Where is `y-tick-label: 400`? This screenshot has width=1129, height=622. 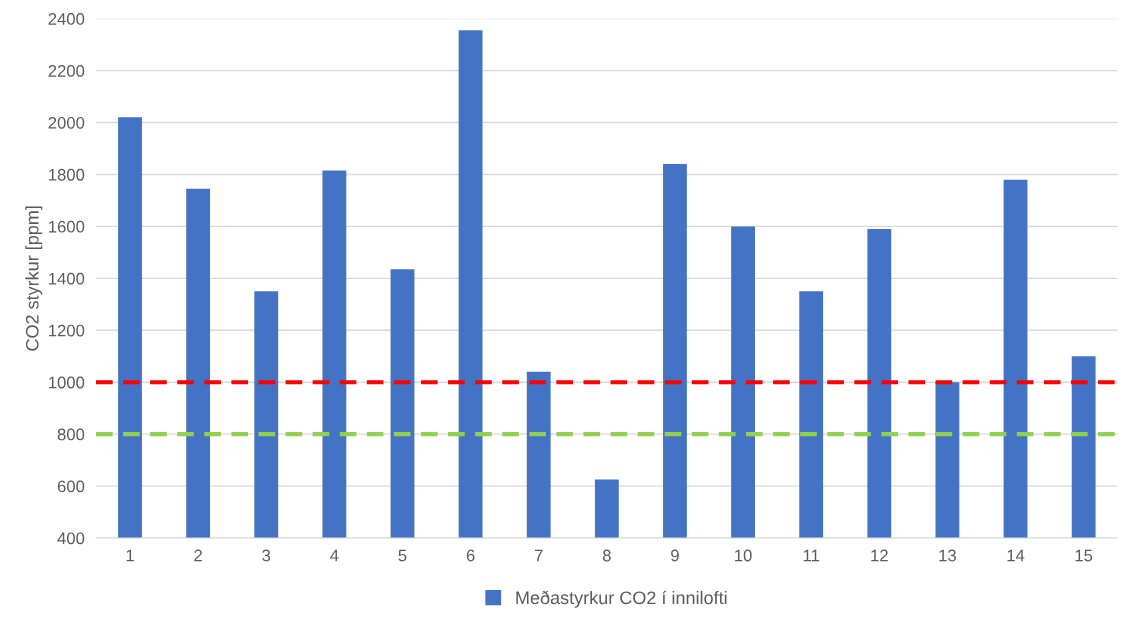
y-tick-label: 400 is located at coordinates (71, 538).